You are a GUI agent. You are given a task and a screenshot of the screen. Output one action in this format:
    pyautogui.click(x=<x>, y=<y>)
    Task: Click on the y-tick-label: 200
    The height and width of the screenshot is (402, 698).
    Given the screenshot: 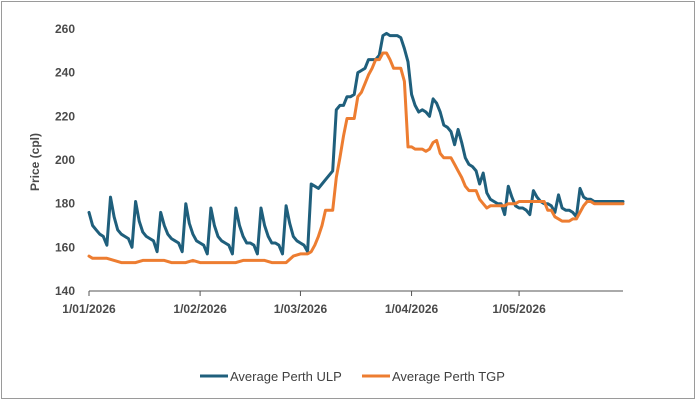 What is the action you would take?
    pyautogui.click(x=65, y=160)
    